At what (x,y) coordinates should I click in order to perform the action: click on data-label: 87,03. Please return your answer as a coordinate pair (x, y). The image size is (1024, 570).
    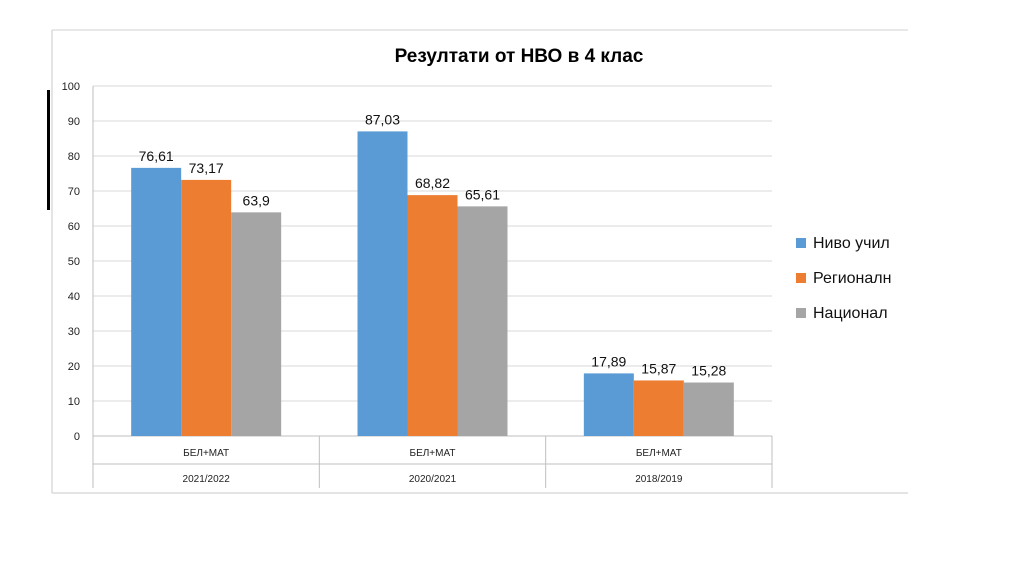
    Looking at the image, I should click on (382, 119).